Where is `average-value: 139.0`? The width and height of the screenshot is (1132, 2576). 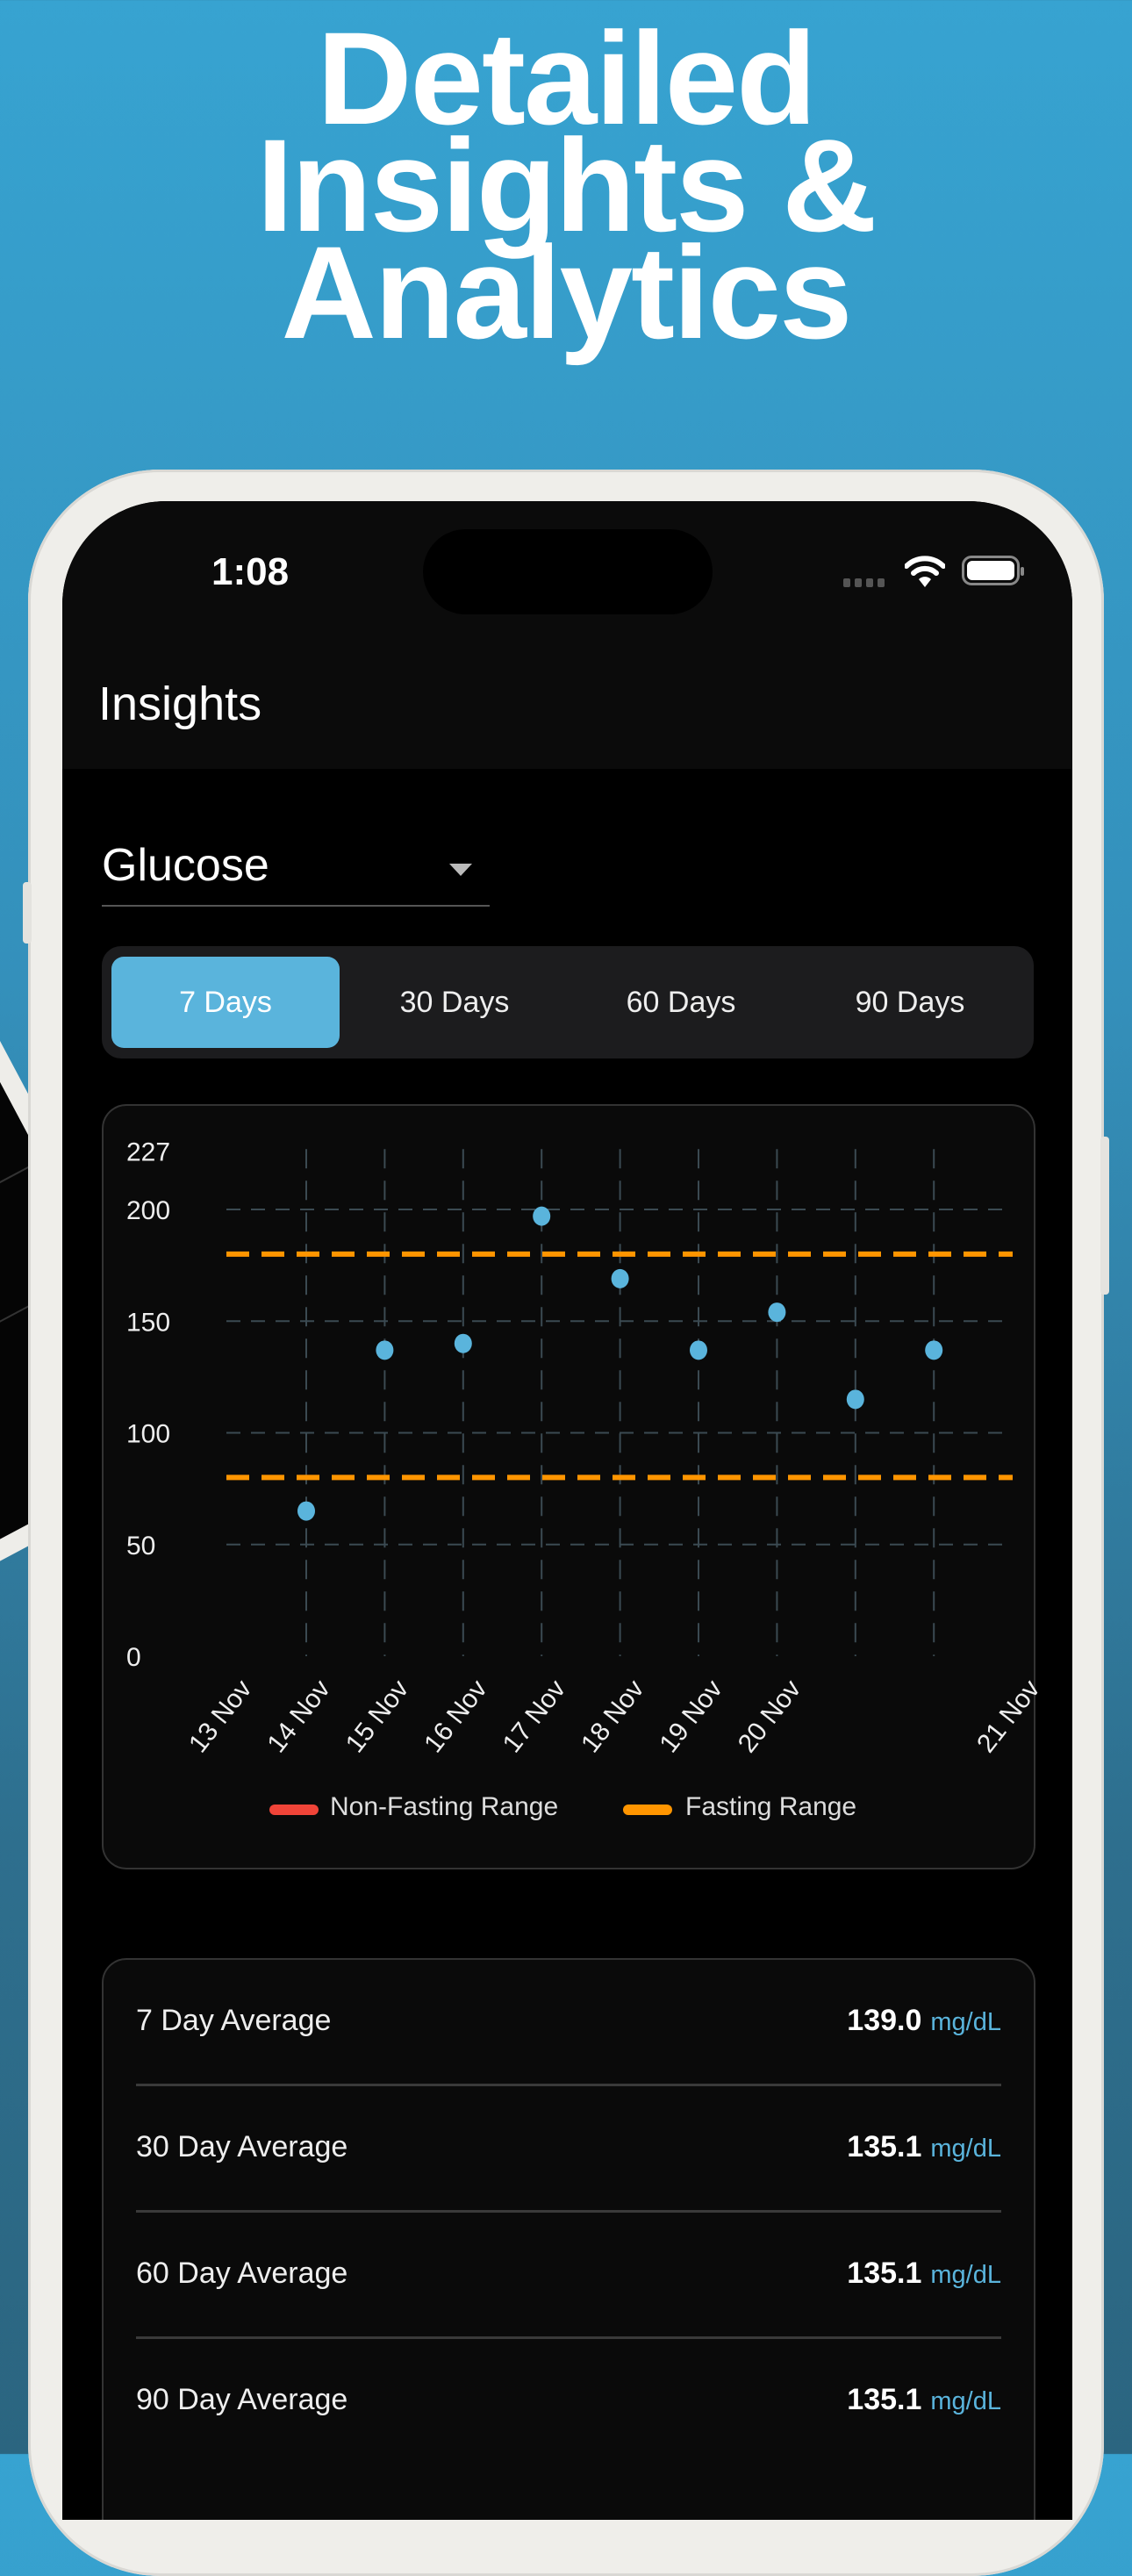
average-value: 139.0 is located at coordinates (885, 2021).